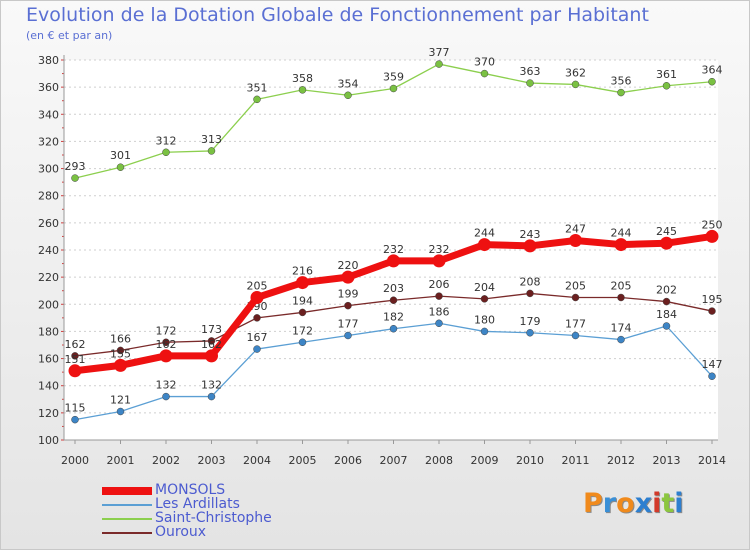 The image size is (750, 550). Describe the element at coordinates (712, 70) in the screenshot. I see `data-label-saint-christophe: 364` at that location.